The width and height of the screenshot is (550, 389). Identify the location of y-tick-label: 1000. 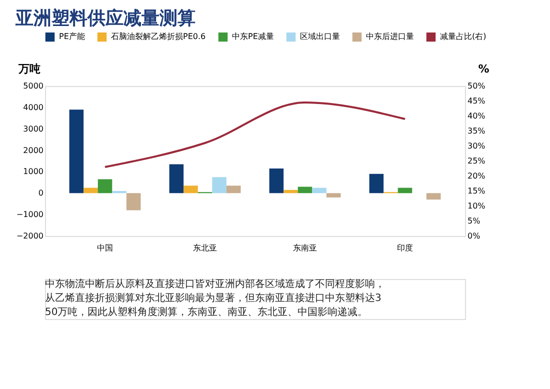
(33, 171).